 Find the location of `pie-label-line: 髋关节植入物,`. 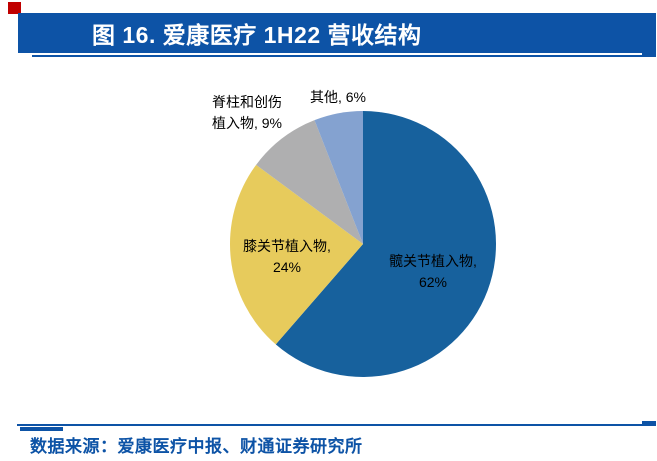

pie-label-line: 髋关节植入物, is located at coordinates (433, 261).